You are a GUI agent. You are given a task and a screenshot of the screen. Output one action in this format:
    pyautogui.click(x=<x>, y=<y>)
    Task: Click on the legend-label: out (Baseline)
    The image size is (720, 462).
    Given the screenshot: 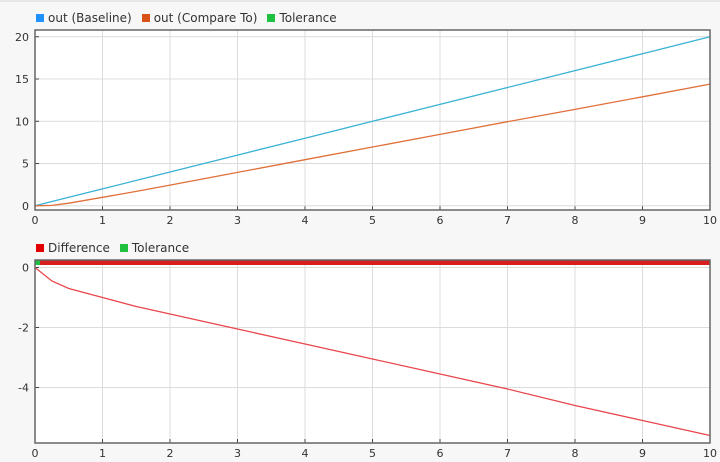 What is the action you would take?
    pyautogui.click(x=90, y=18)
    